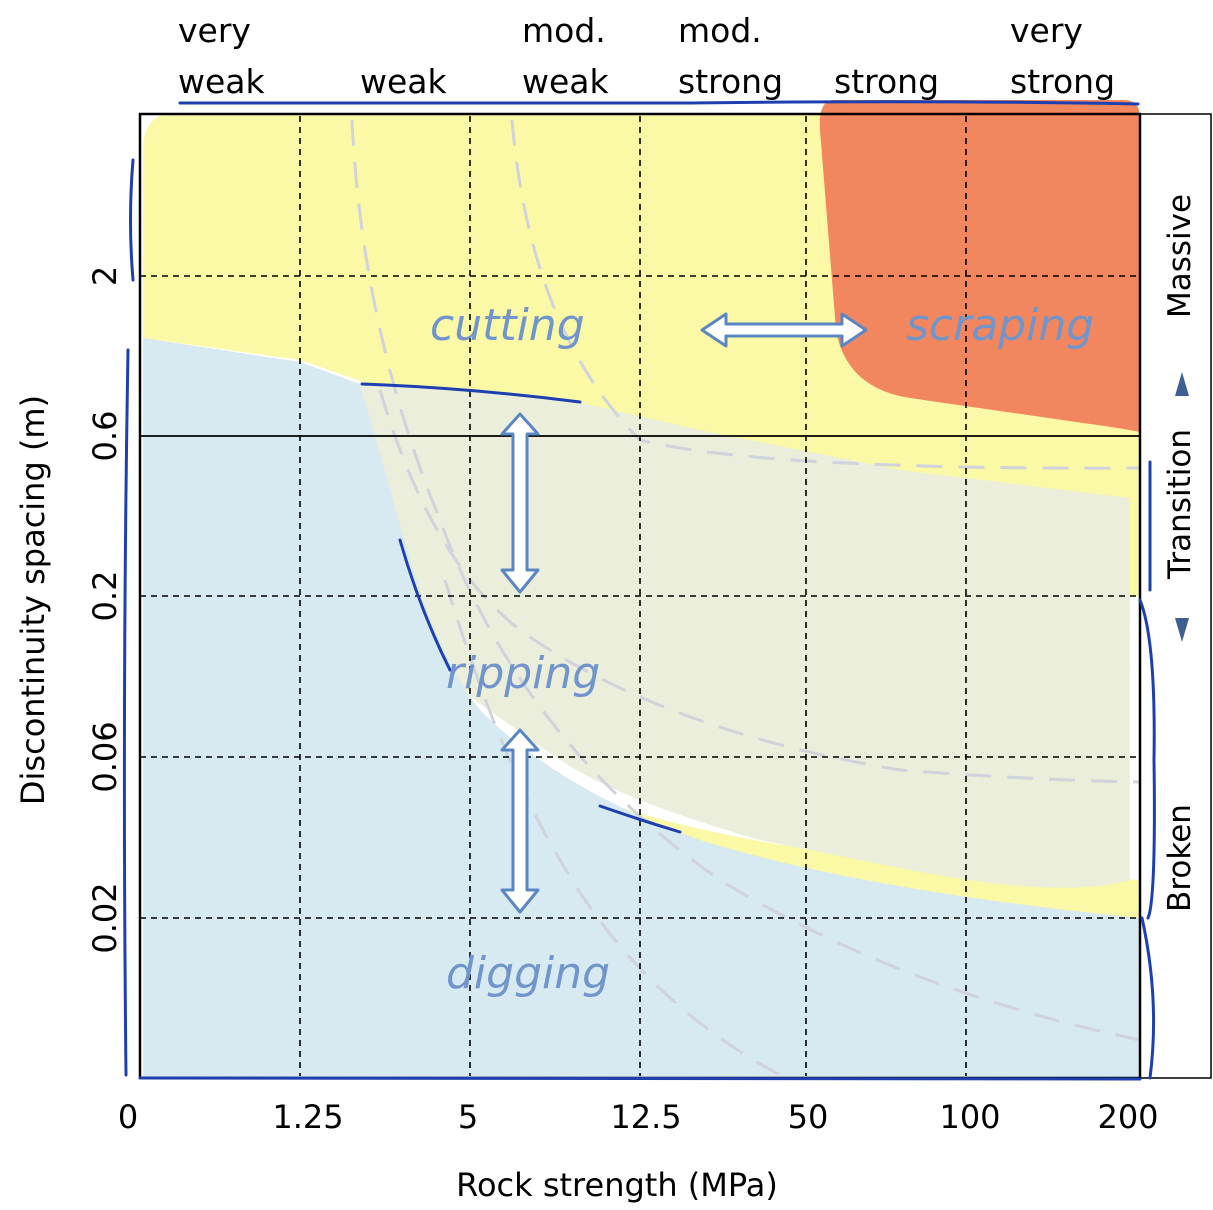 The image size is (1213, 1210). I want to click on pen-top-underline, so click(659, 103).